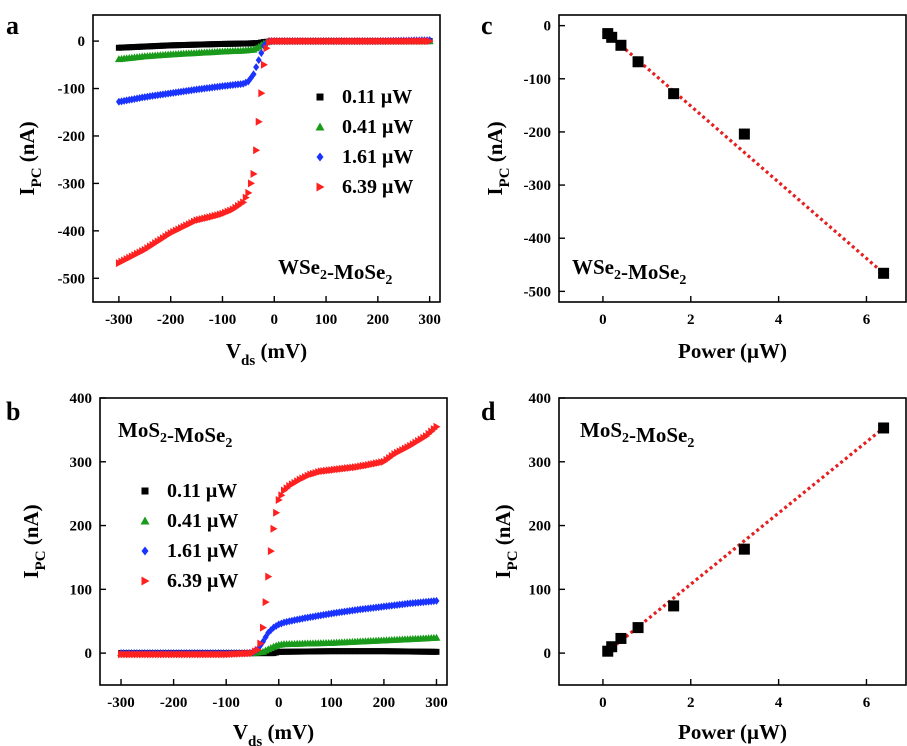 This screenshot has width=907, height=746. Describe the element at coordinates (377, 127) in the screenshot. I see `legend-entry: 0.41 μW` at that location.